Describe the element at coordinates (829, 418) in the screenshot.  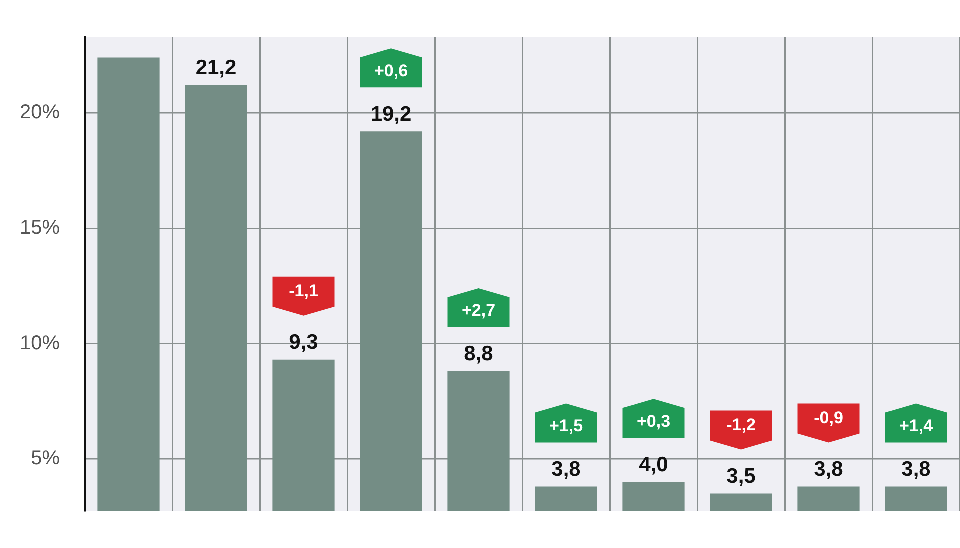
I see `annotation: -0,9` at that location.